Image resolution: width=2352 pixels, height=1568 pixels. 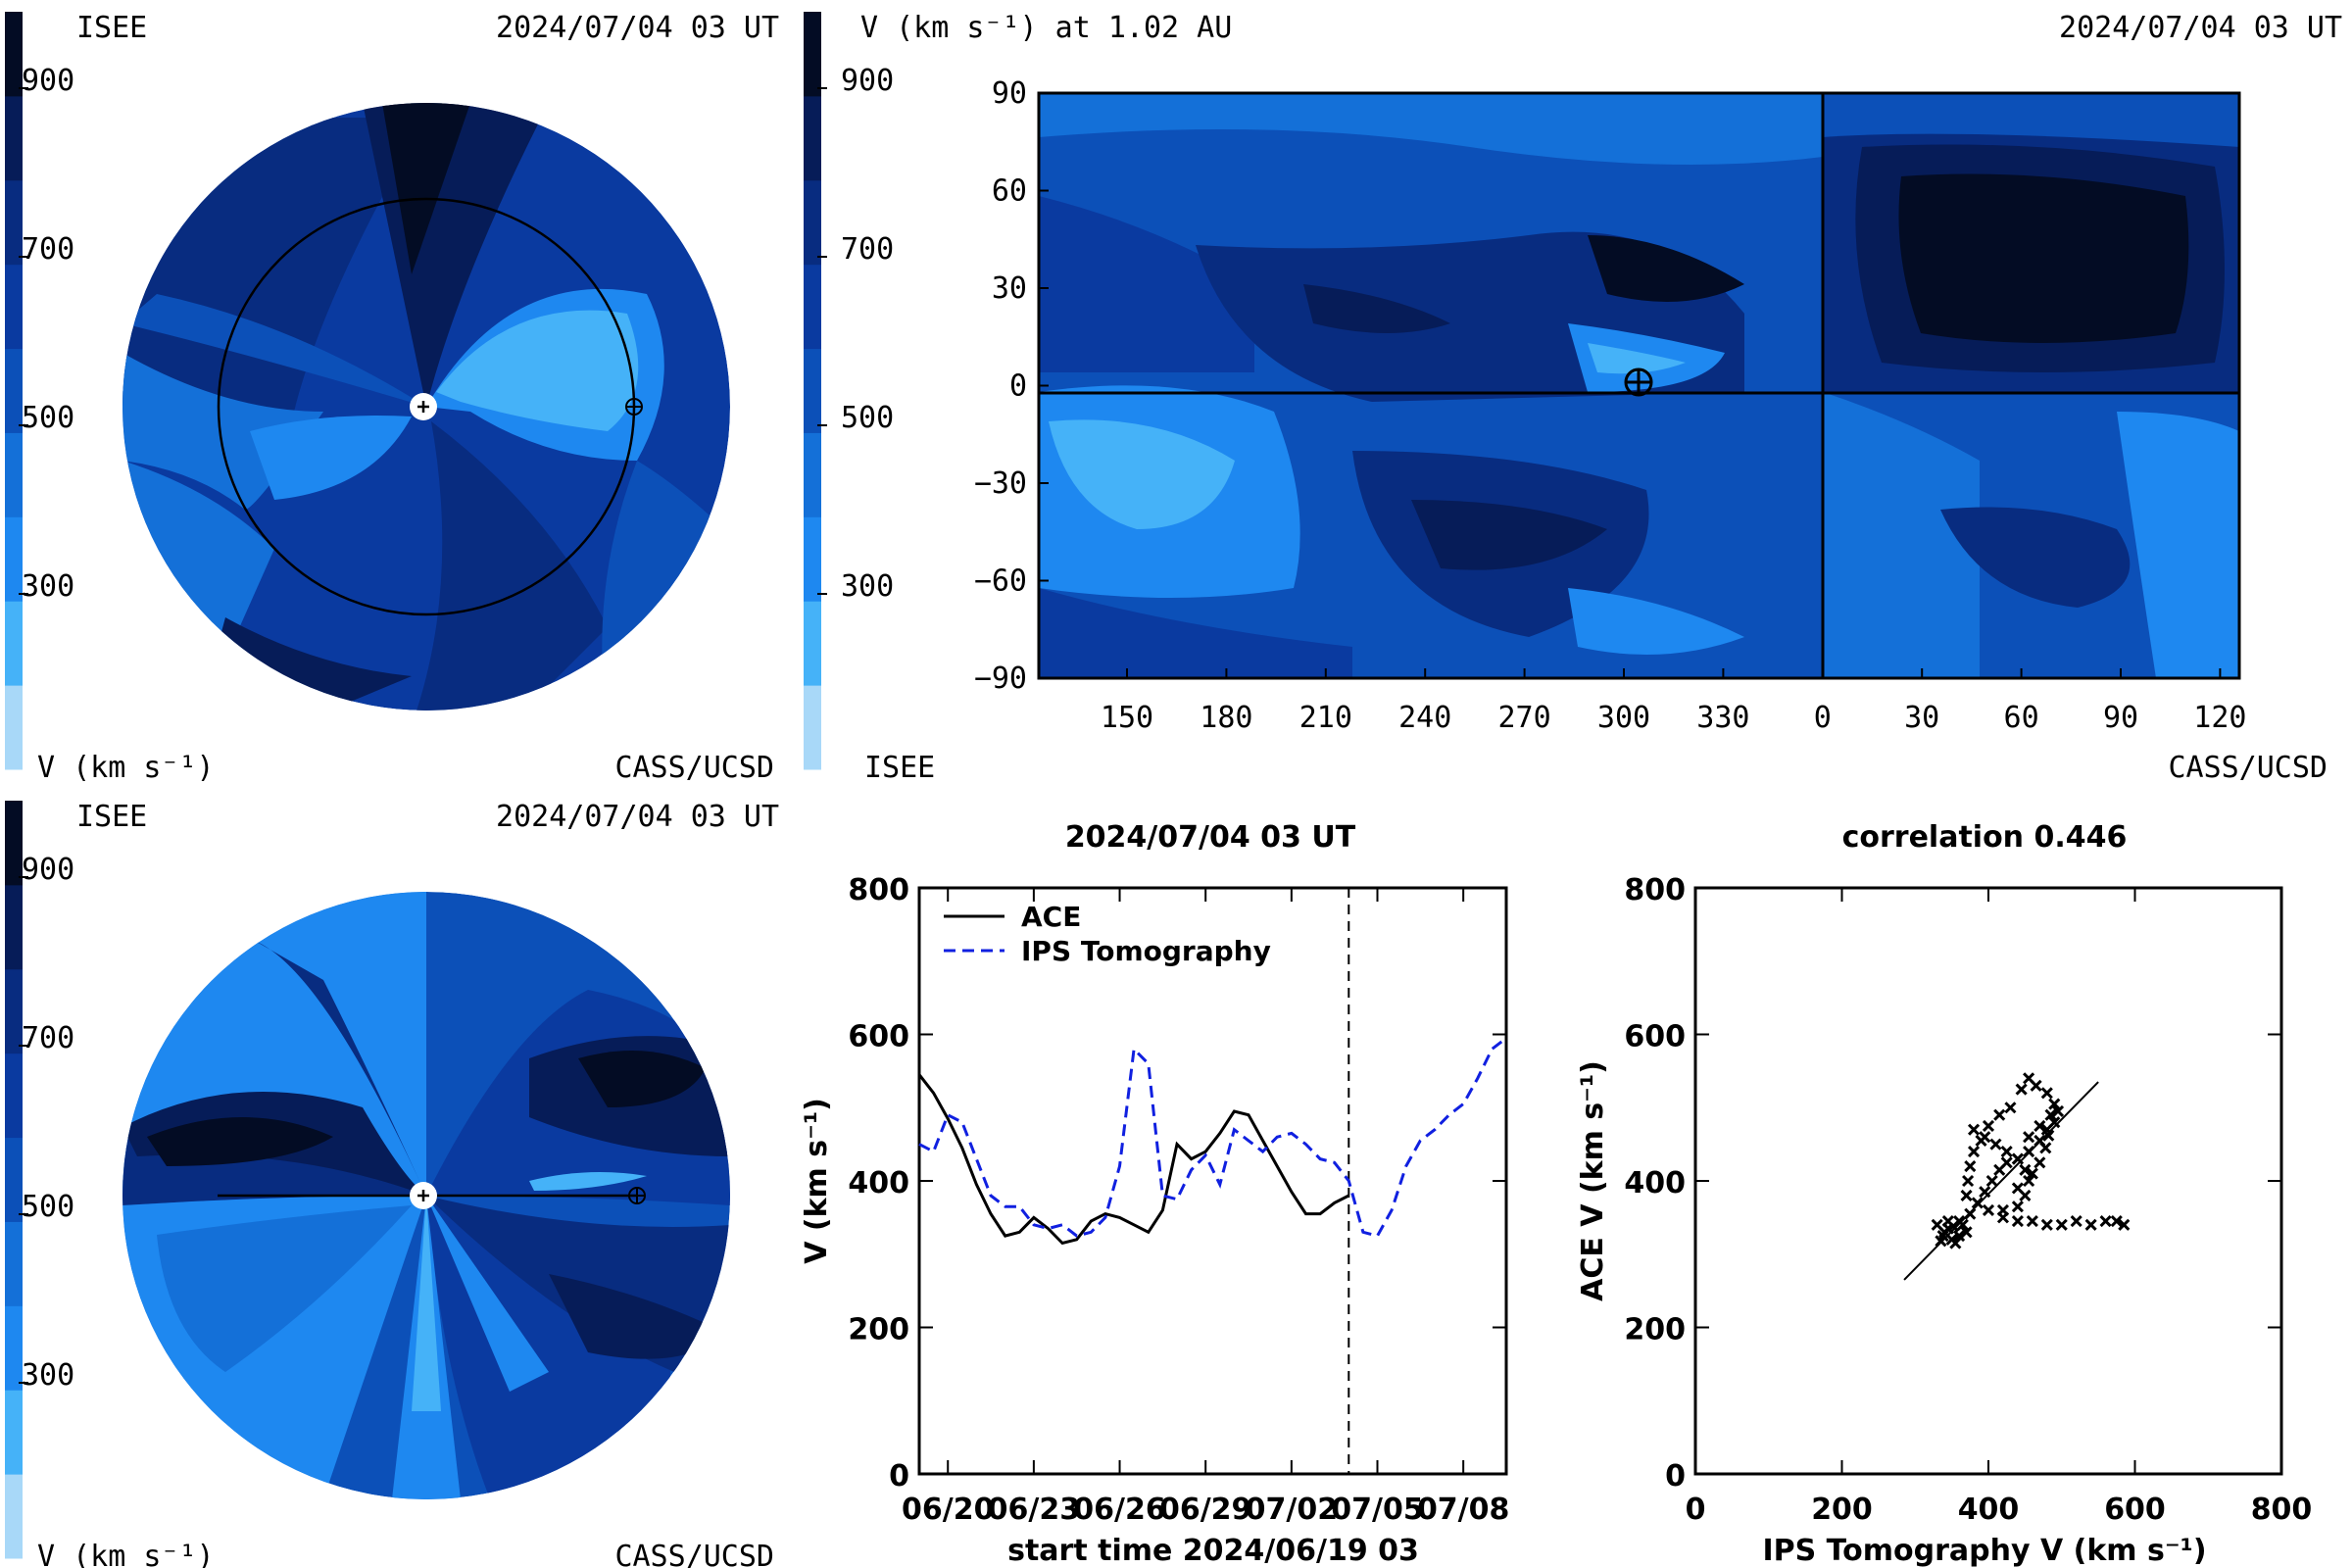 I want to click on scatter-y-tick-label: 800, so click(x=1655, y=890).